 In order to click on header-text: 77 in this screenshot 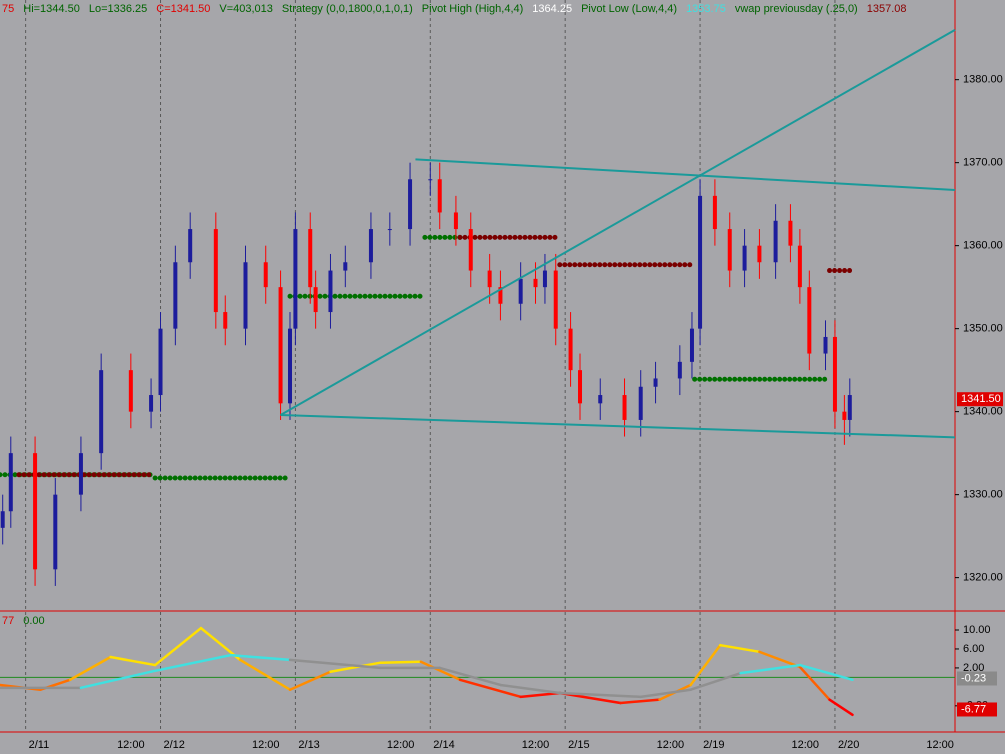, I will do `click(8, 621)`.